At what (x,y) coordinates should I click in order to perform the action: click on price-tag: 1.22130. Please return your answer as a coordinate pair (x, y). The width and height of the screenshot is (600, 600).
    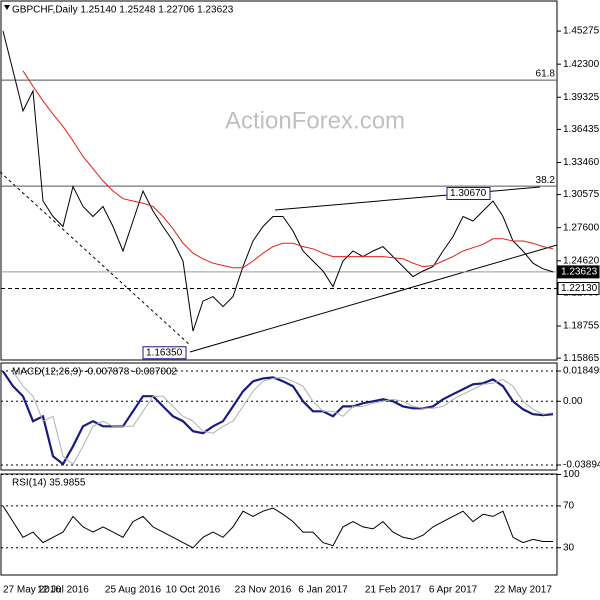
    Looking at the image, I should click on (579, 288).